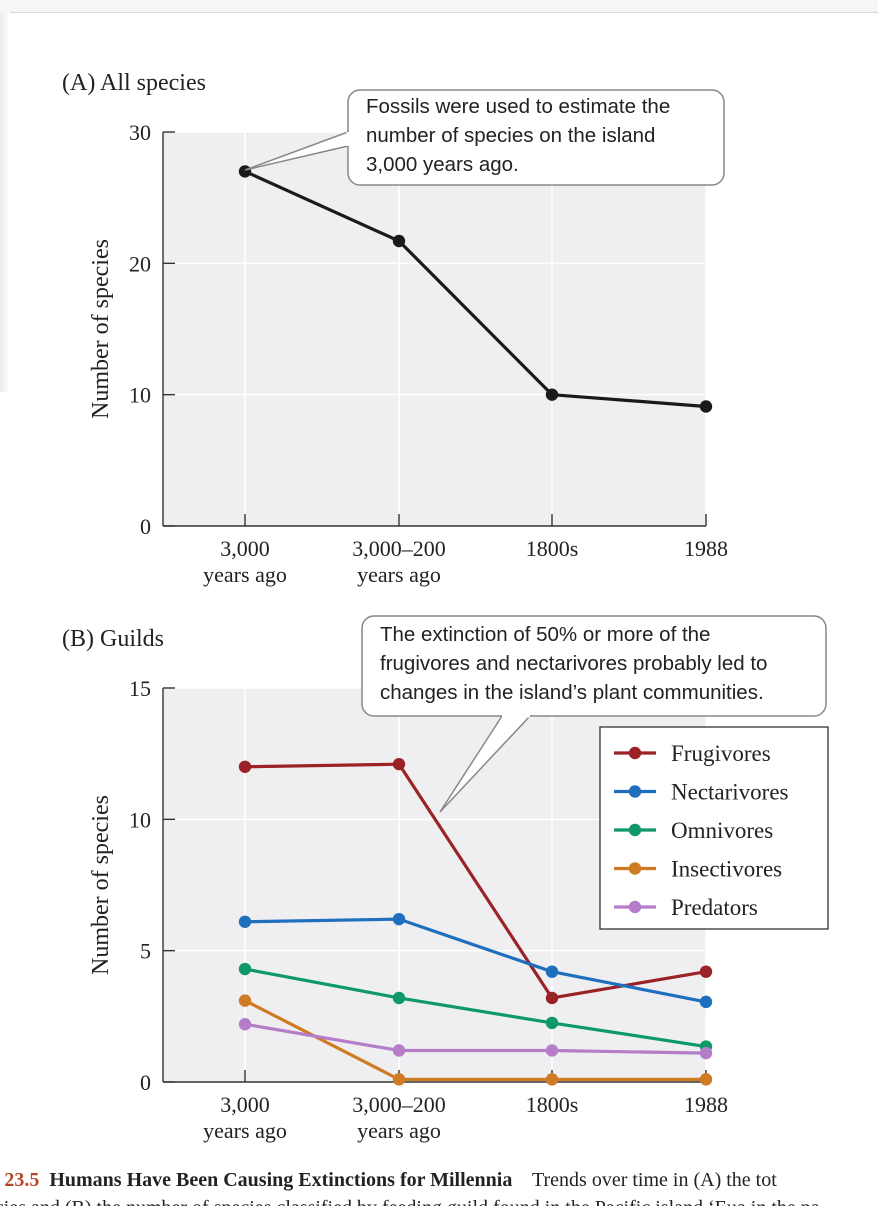  Describe the element at coordinates (518, 106) in the screenshot. I see `annotation-text-line-0: Fossils were used to estimate the` at that location.